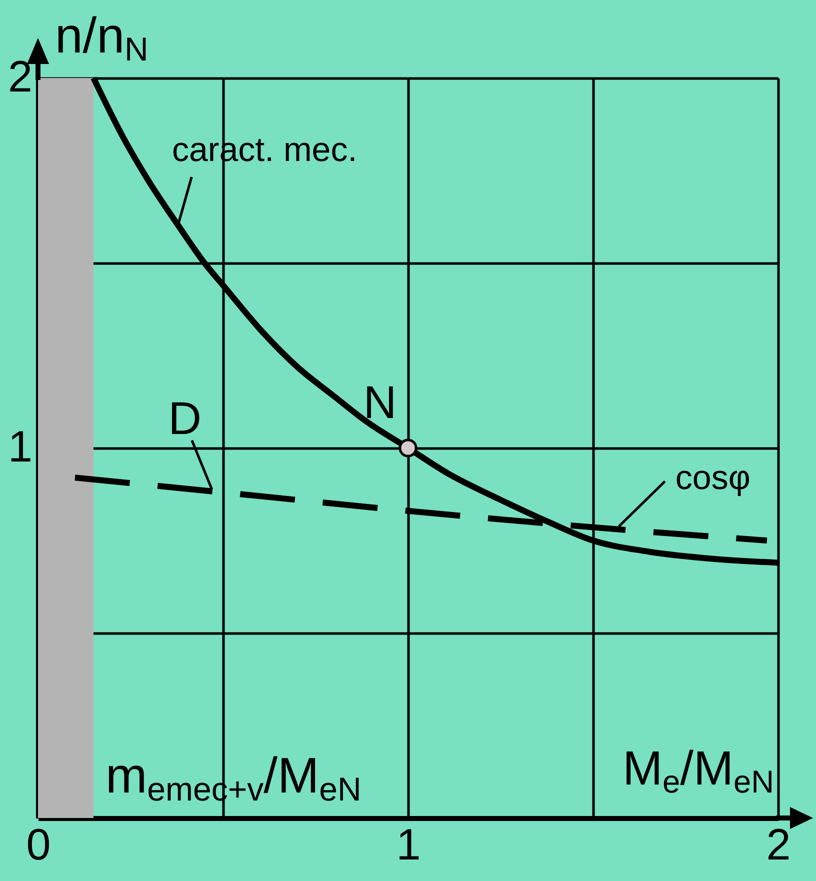 The height and width of the screenshot is (881, 816). Describe the element at coordinates (185, 418) in the screenshot. I see `annotation: D` at that location.